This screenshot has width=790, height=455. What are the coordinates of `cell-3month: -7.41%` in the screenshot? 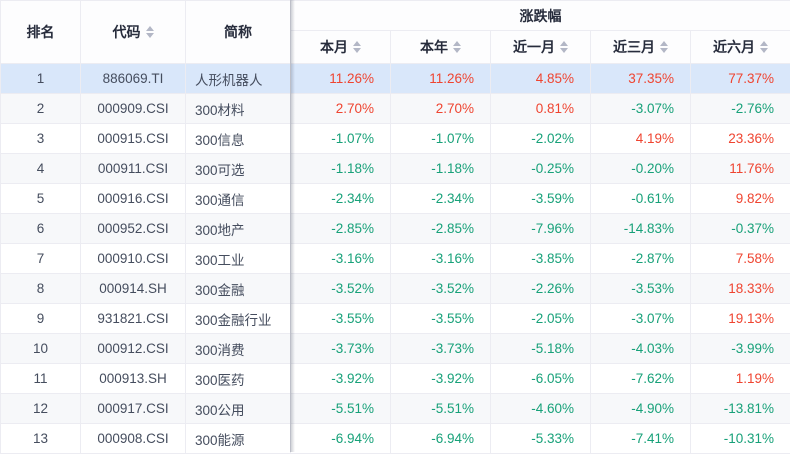 It's located at (640, 438).